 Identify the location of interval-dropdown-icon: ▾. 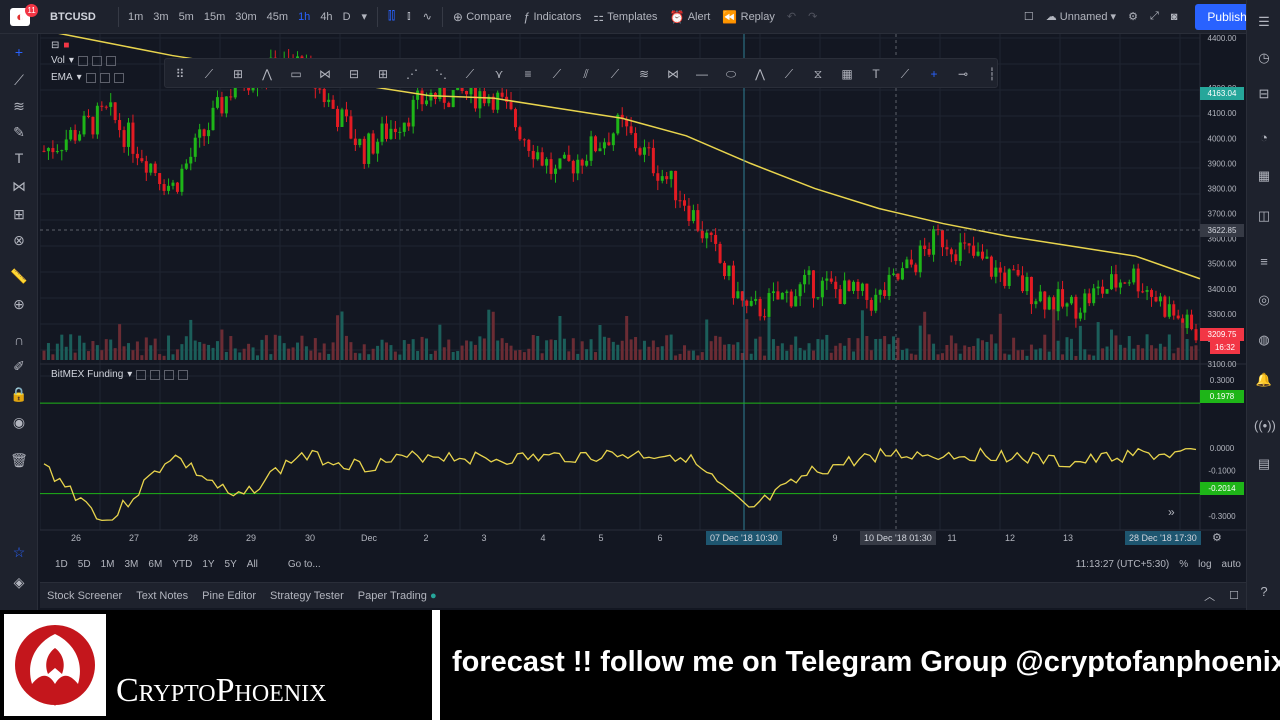
(364, 17).